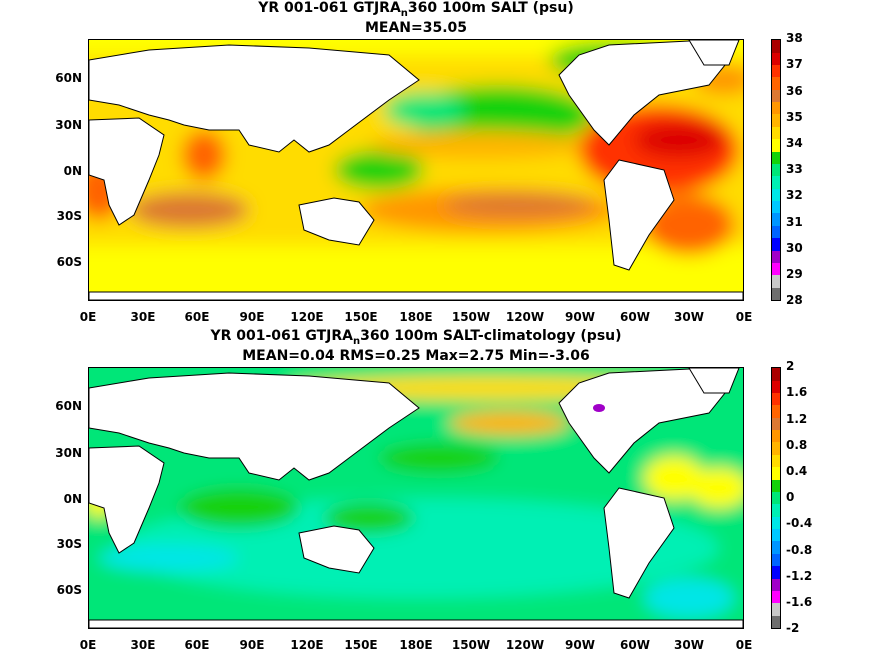 The image size is (875, 656). I want to click on lon-tick-label: 90W, so click(580, 645).